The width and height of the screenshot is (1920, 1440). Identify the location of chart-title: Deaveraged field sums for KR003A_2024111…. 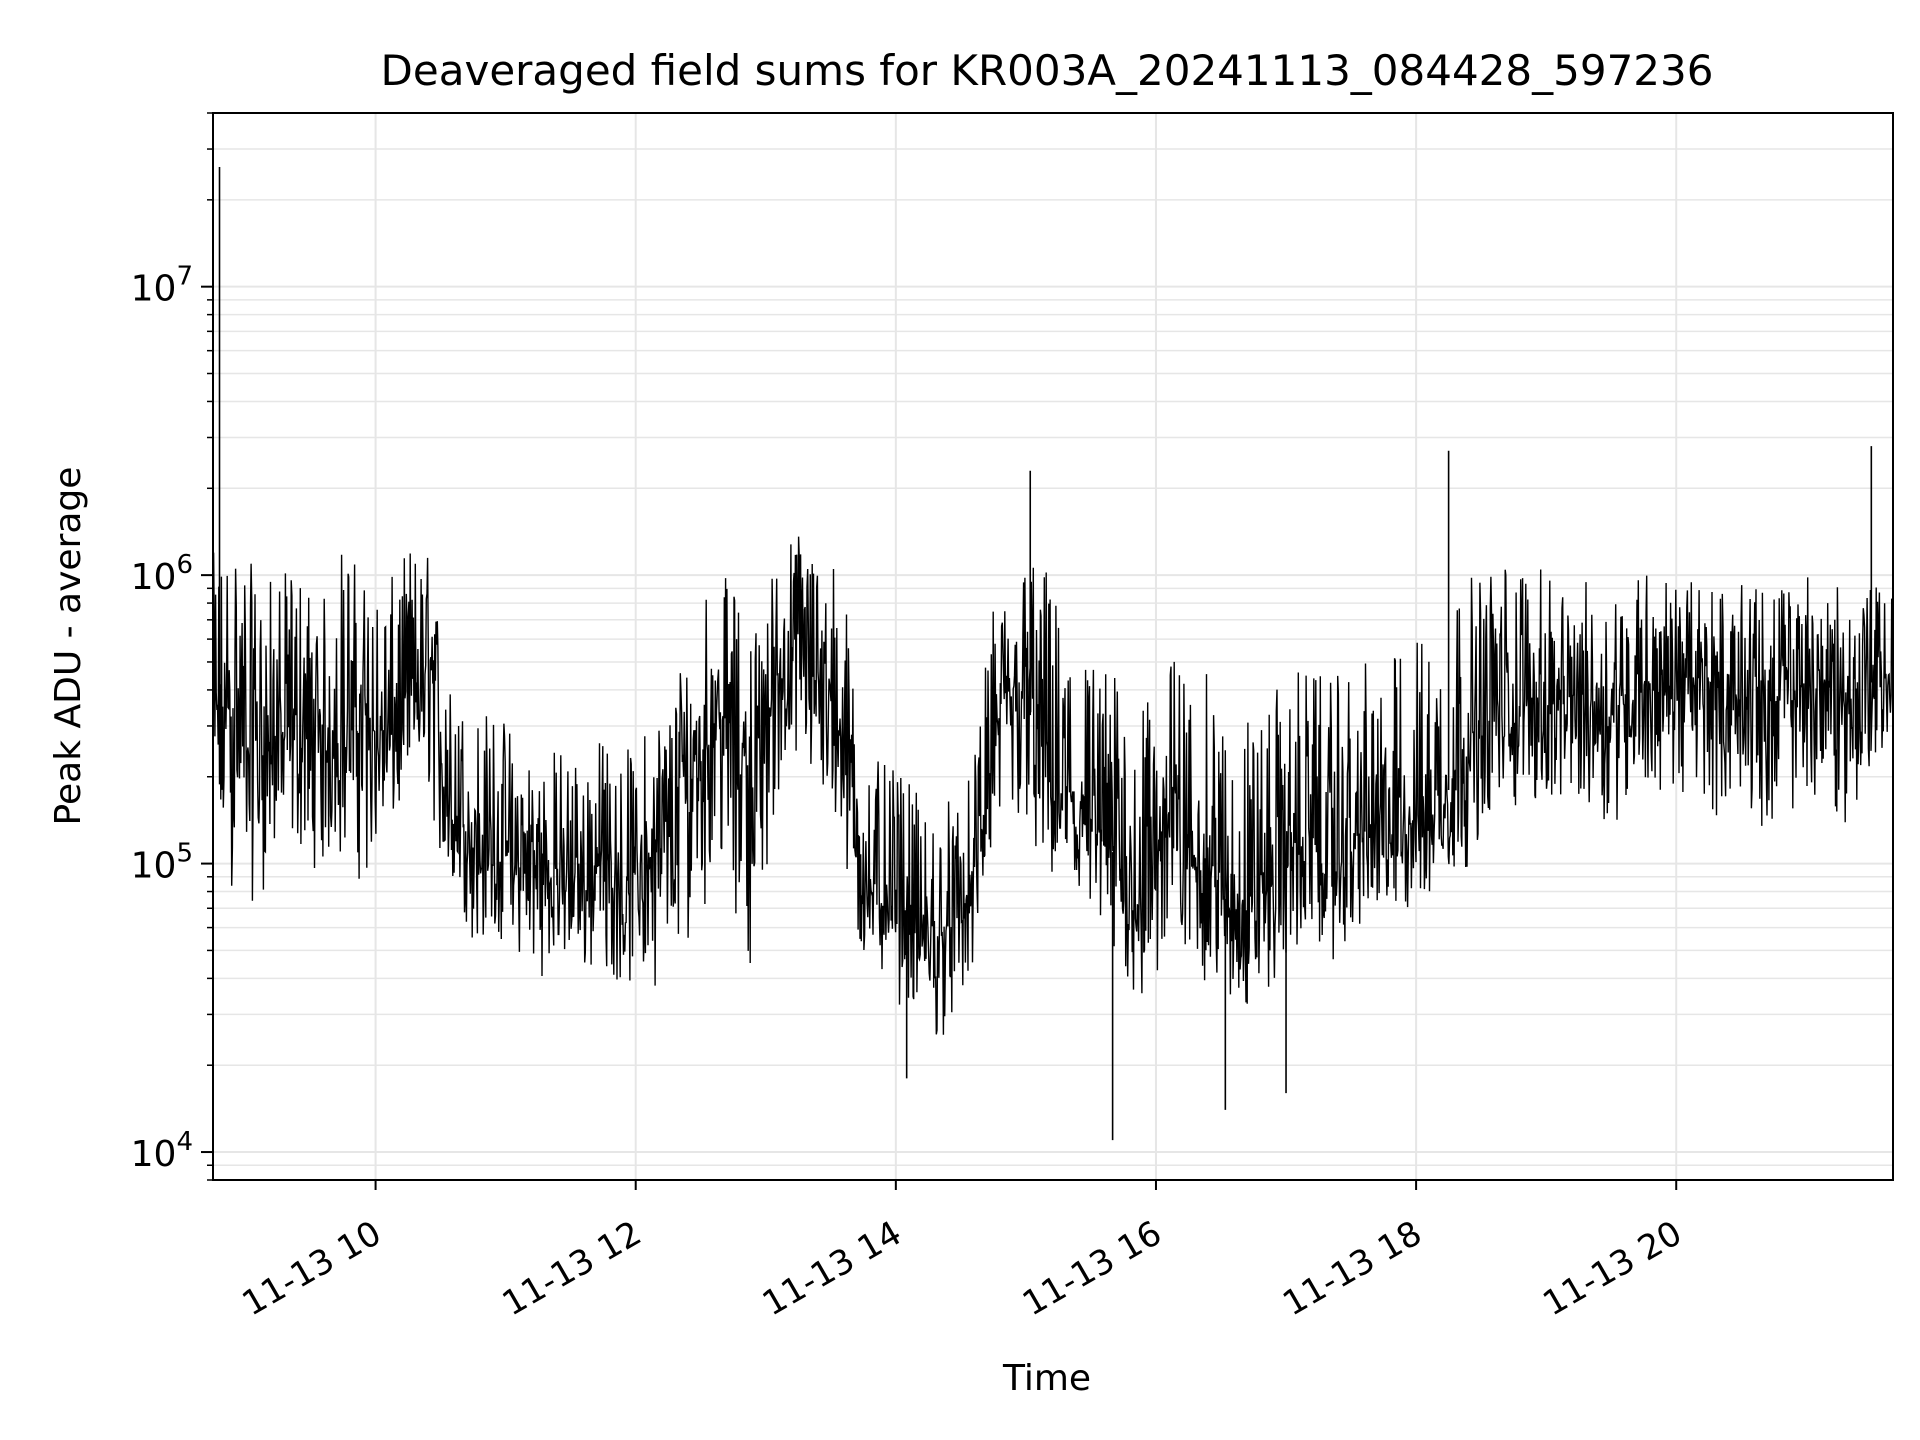
(1047, 70).